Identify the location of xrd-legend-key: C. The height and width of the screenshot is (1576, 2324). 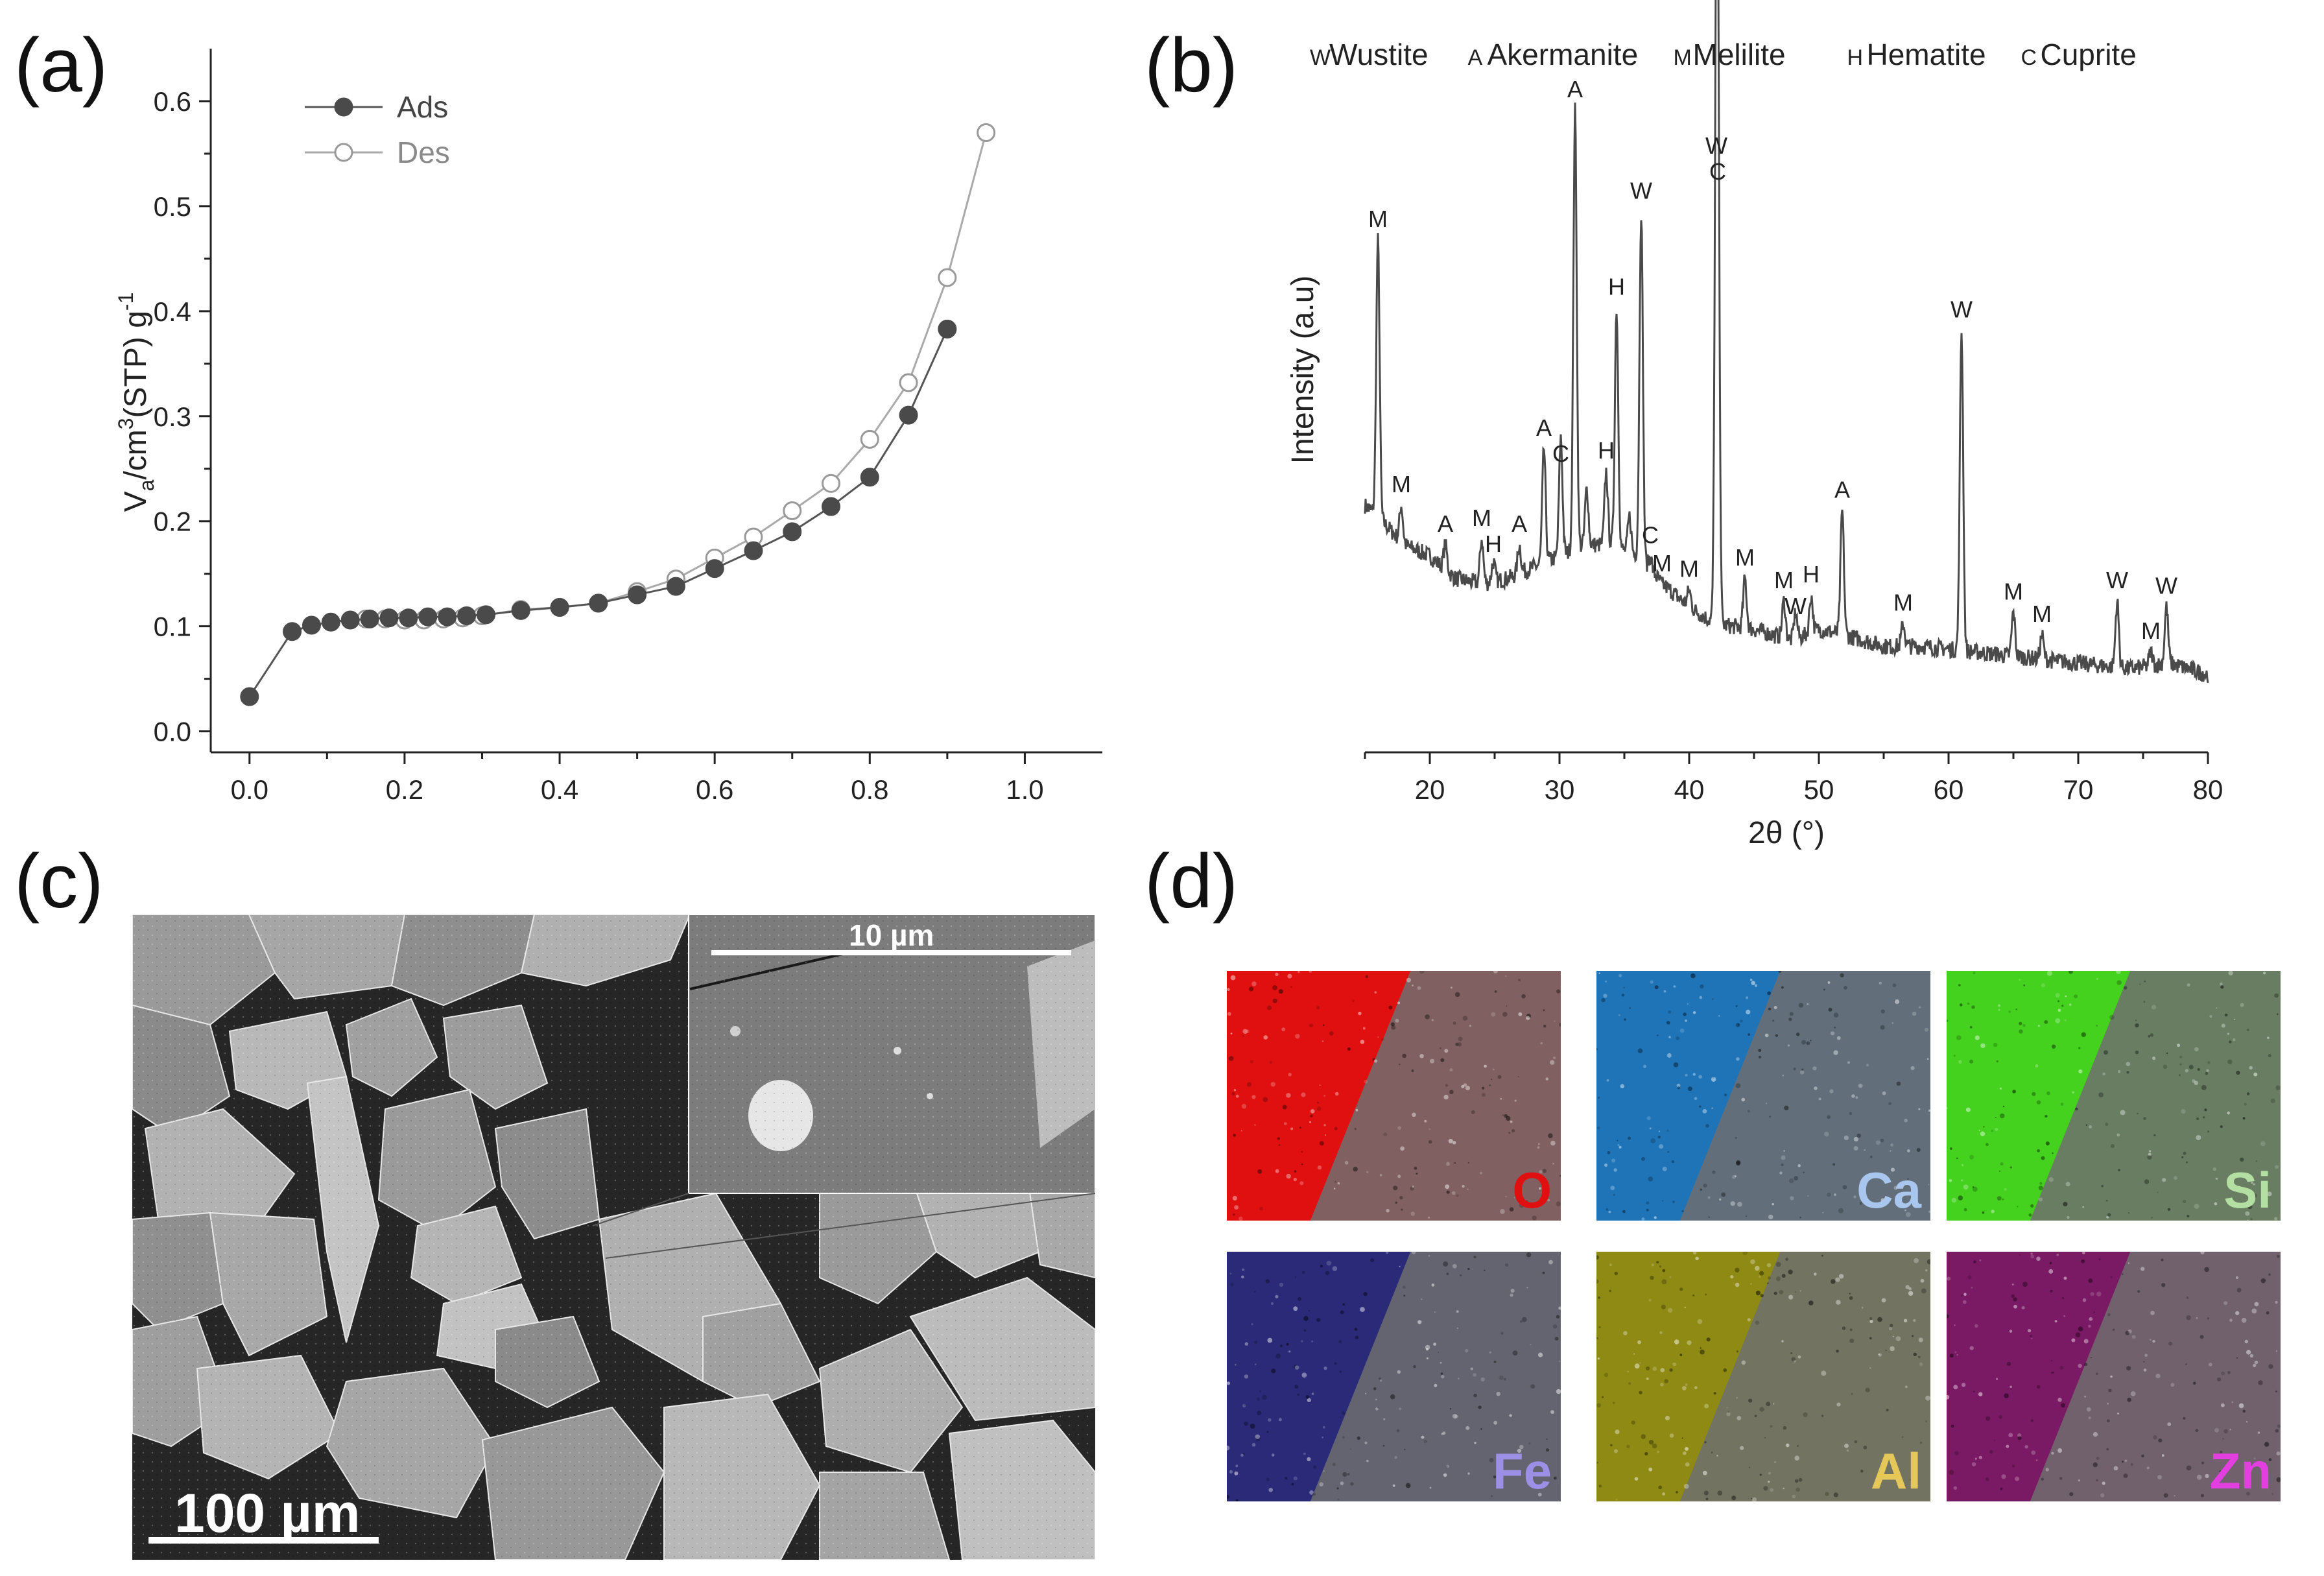
(2029, 58).